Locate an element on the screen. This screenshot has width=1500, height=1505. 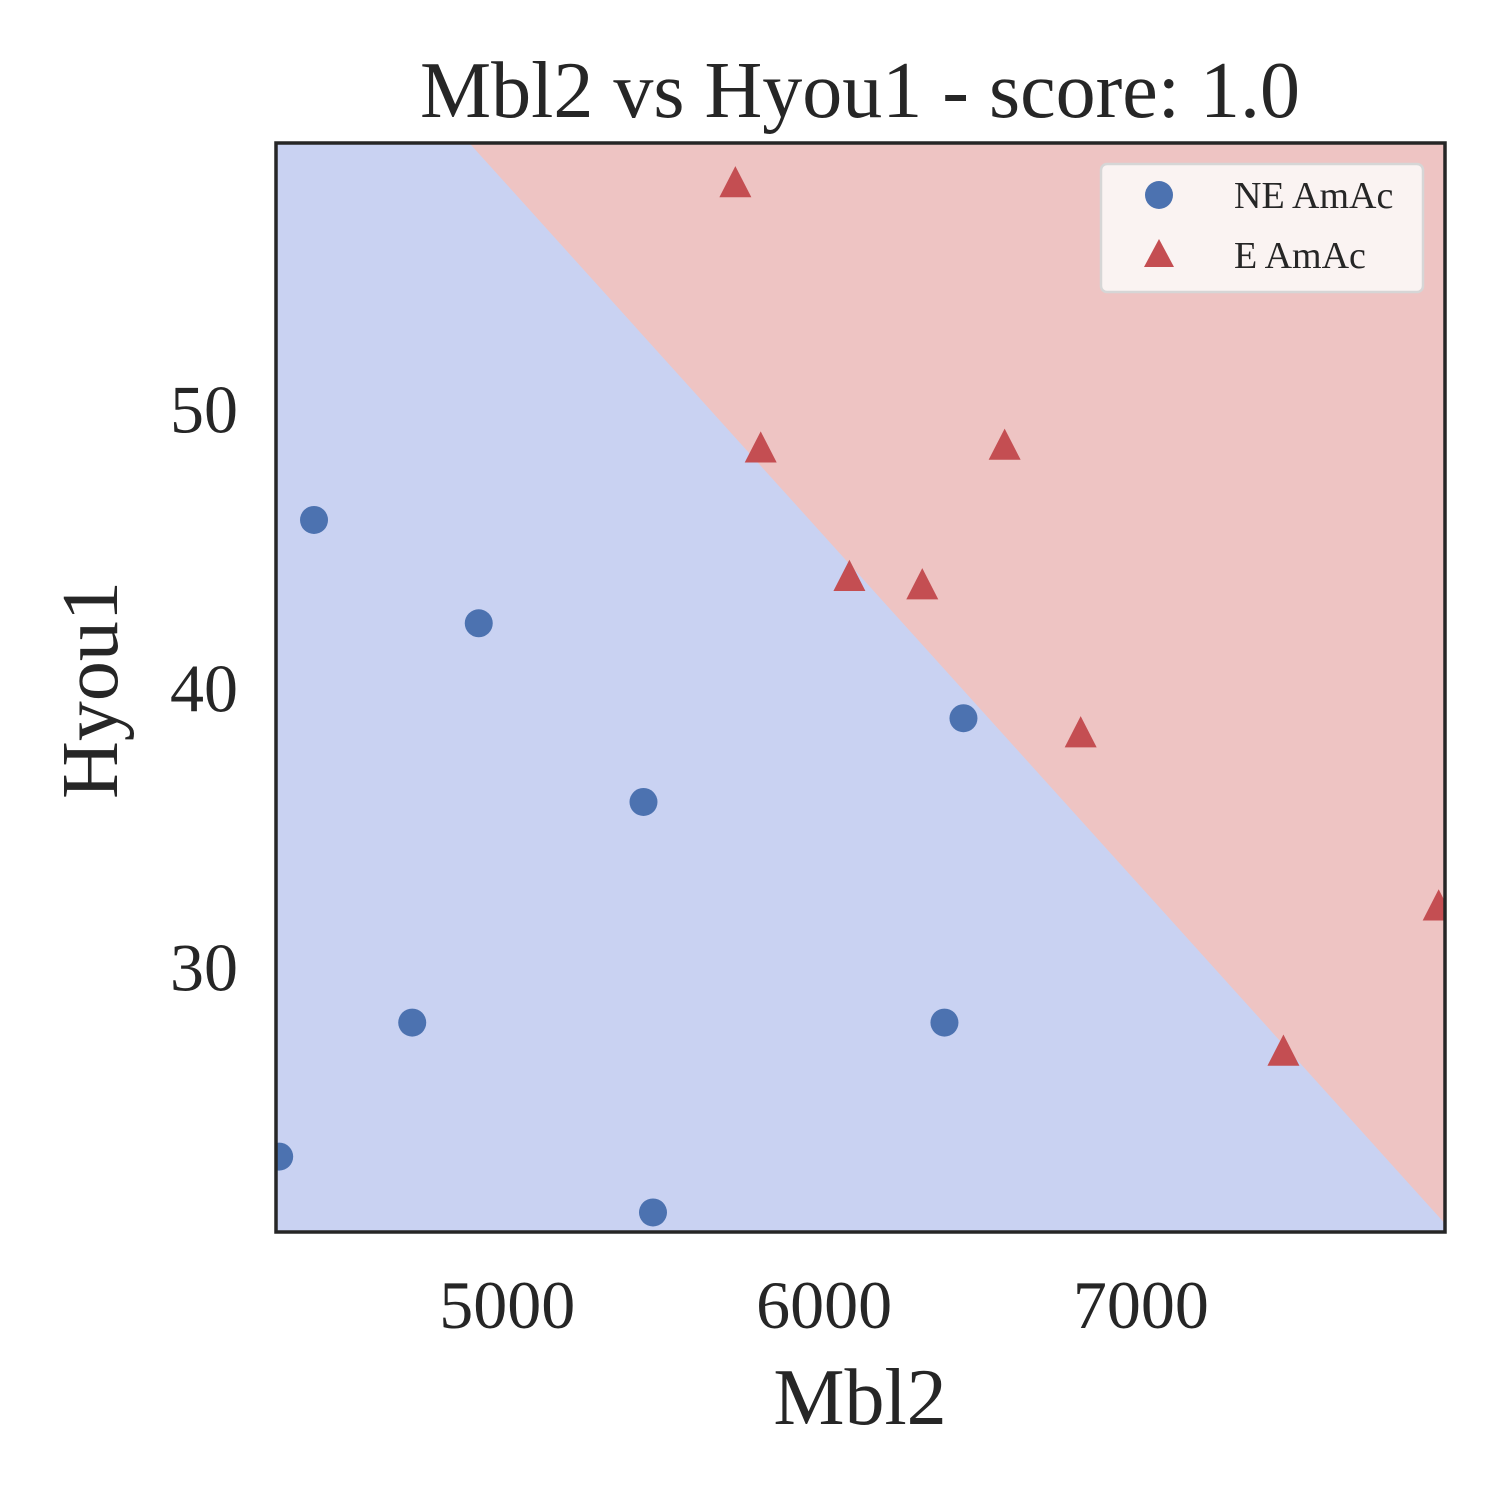
x-axis-label: Mbl2 is located at coordinates (859, 1398).